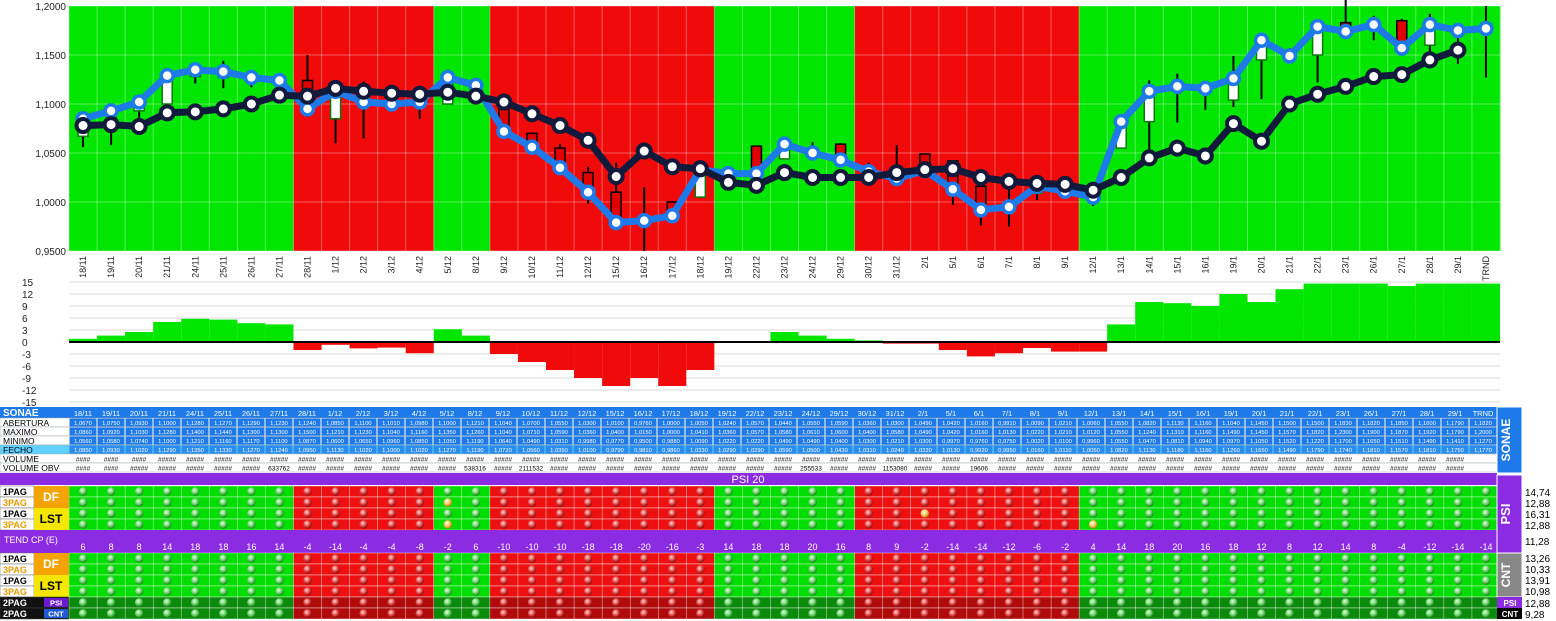 The image size is (1556, 621). Describe the element at coordinates (980, 547) in the screenshot. I see `tend-value: -14` at that location.